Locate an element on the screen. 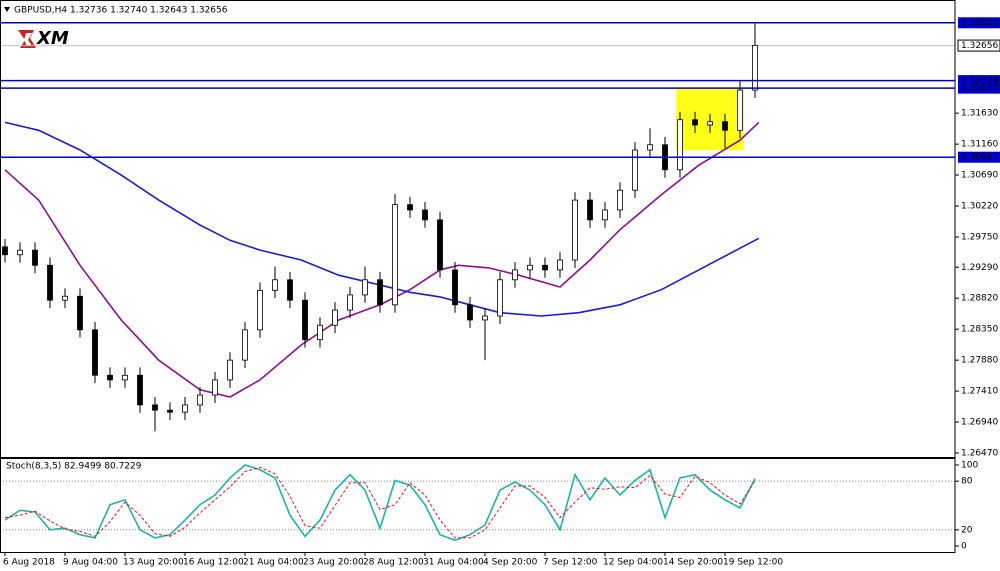 Image resolution: width=1000 pixels, height=571 pixels. x-tick-label: 13 Aug 20:00 is located at coordinates (153, 563).